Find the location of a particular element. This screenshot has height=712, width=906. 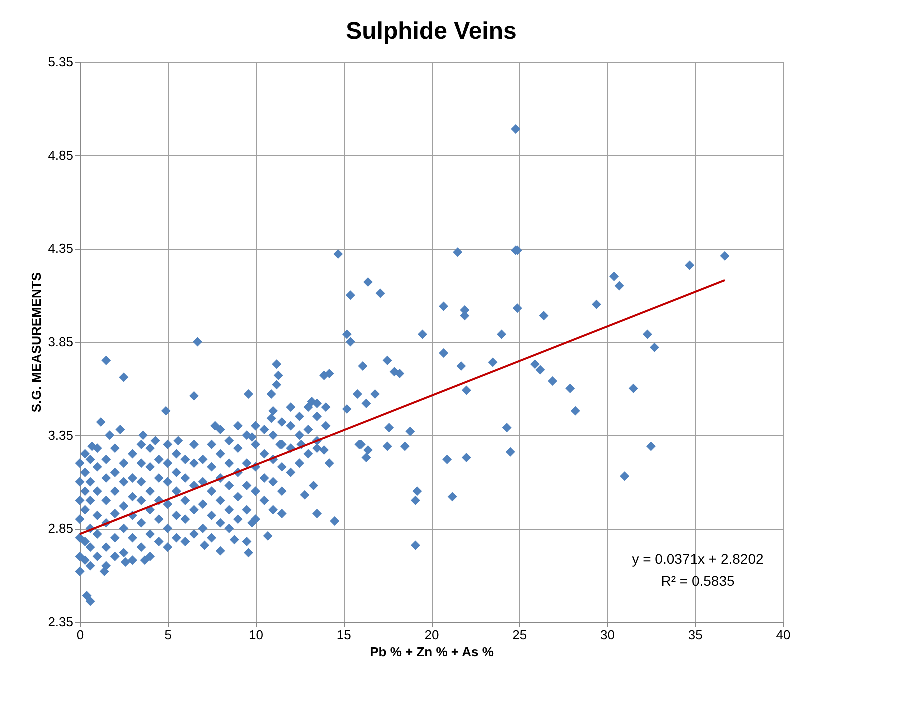

x-tick-label: 15 is located at coordinates (344, 635).